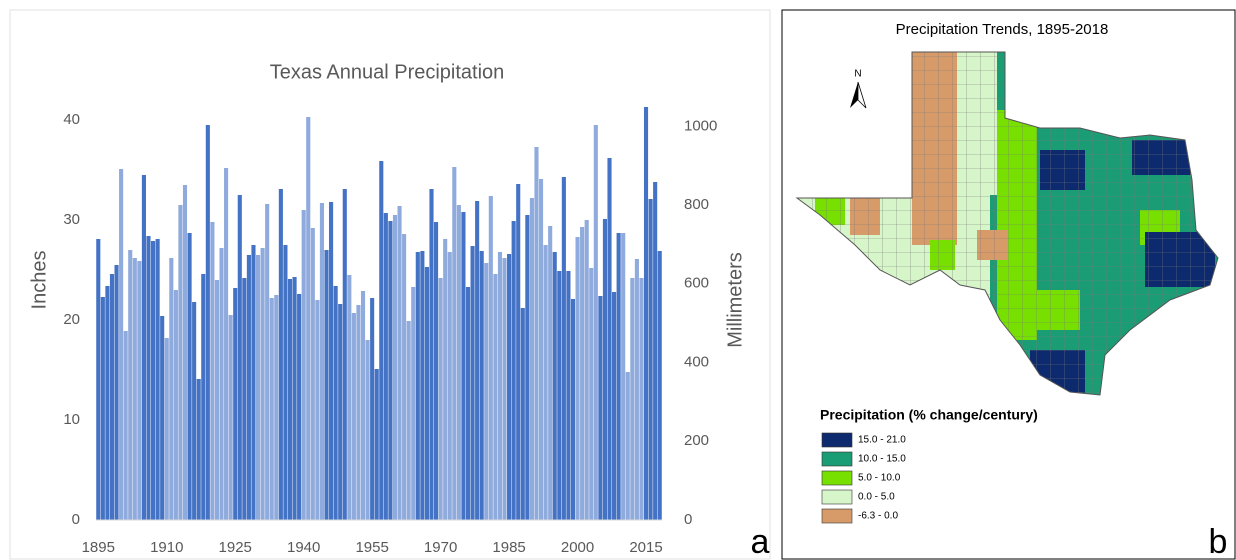 The height and width of the screenshot is (560, 1236). Describe the element at coordinates (166, 547) in the screenshot. I see `x-tick-label: 1910` at that location.